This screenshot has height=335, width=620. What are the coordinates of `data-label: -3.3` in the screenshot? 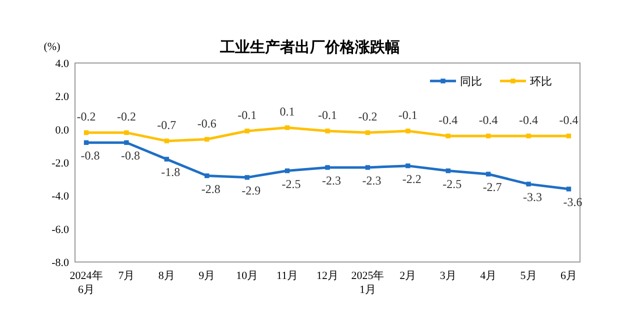 It's located at (532, 197).